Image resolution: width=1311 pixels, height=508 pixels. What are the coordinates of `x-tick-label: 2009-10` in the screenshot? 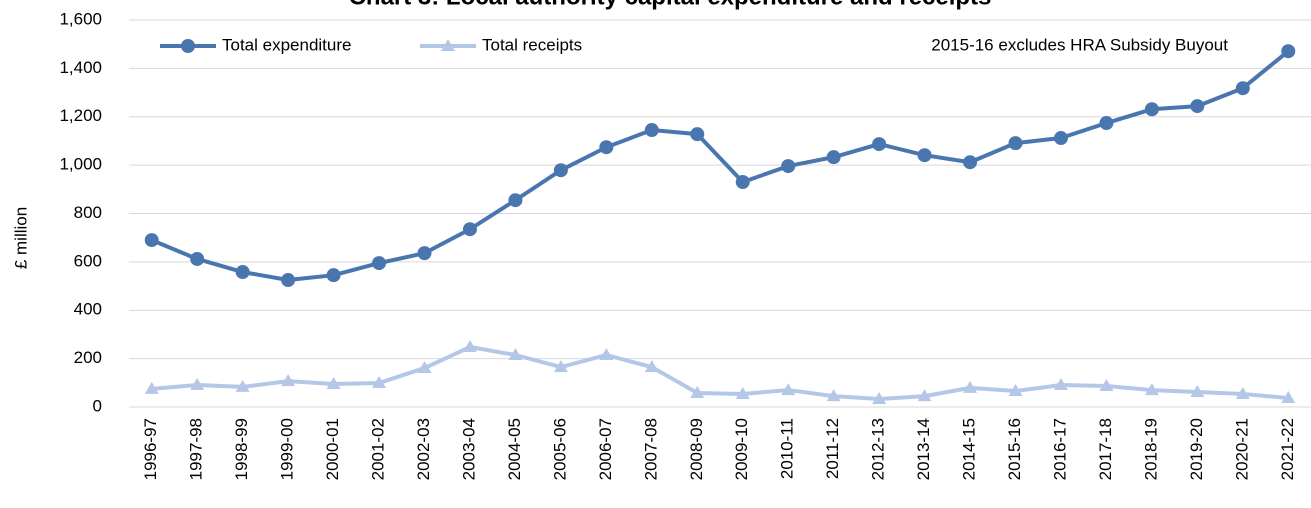 It's located at (741, 449).